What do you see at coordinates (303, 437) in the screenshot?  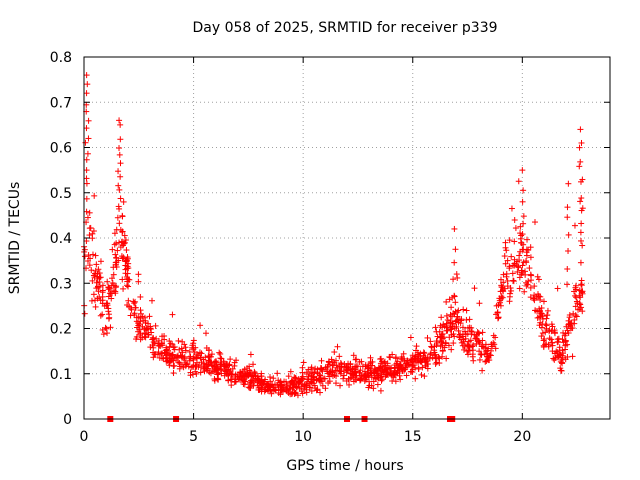 I see `x-tick-label: 10` at bounding box center [303, 437].